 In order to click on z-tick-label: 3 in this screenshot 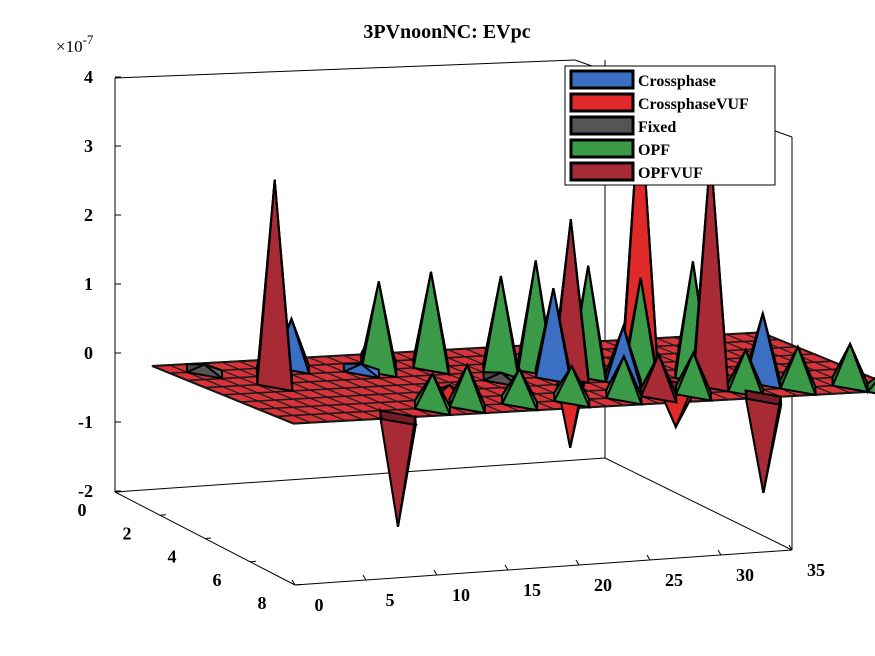, I will do `click(88, 146)`.